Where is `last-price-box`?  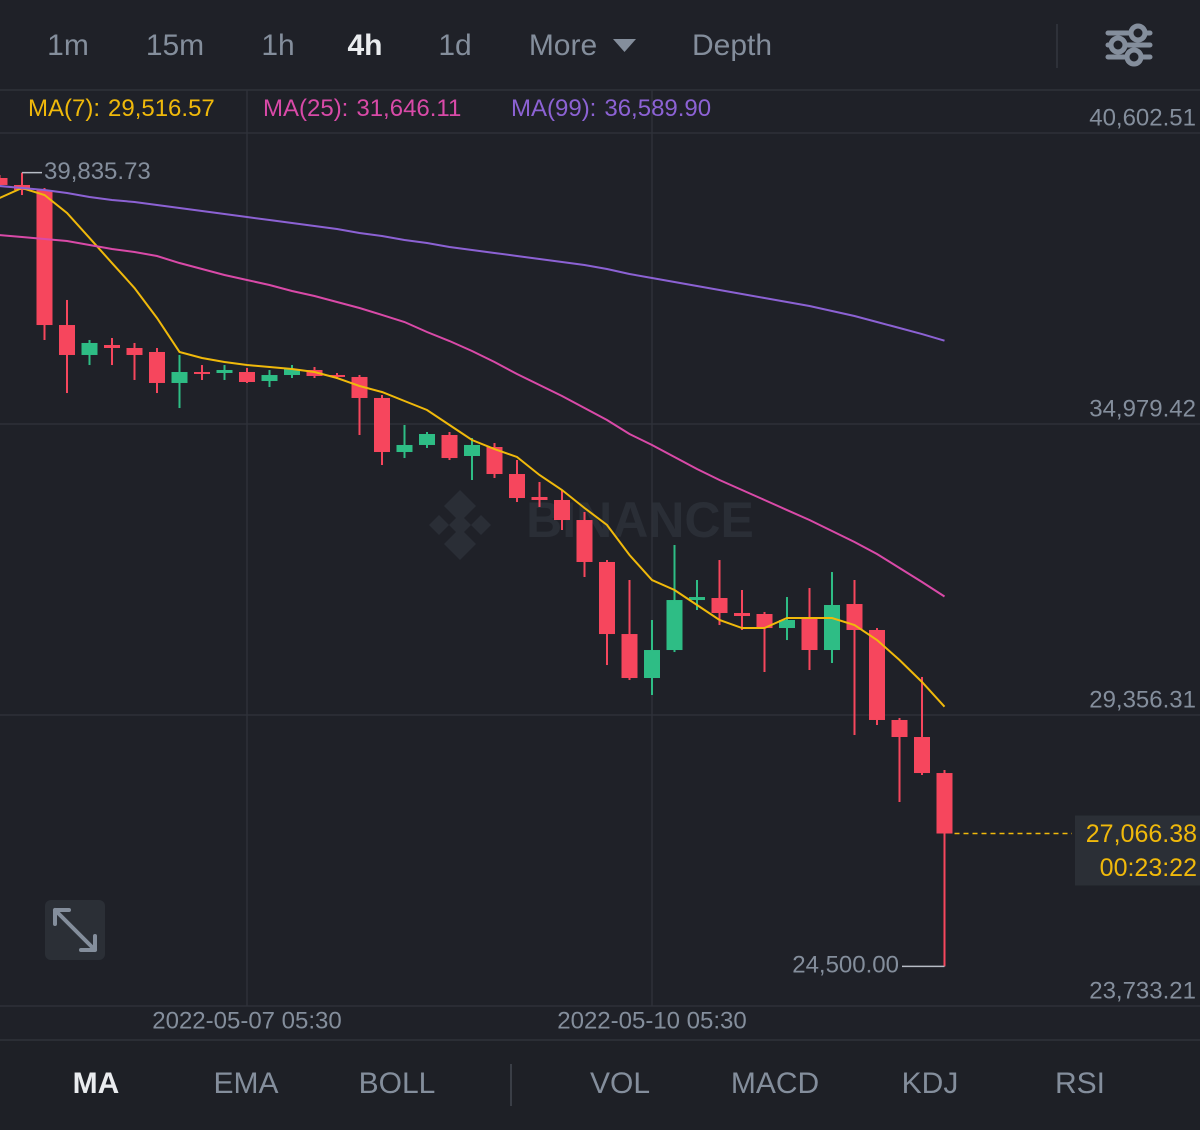
last-price-box is located at coordinates (1137, 850).